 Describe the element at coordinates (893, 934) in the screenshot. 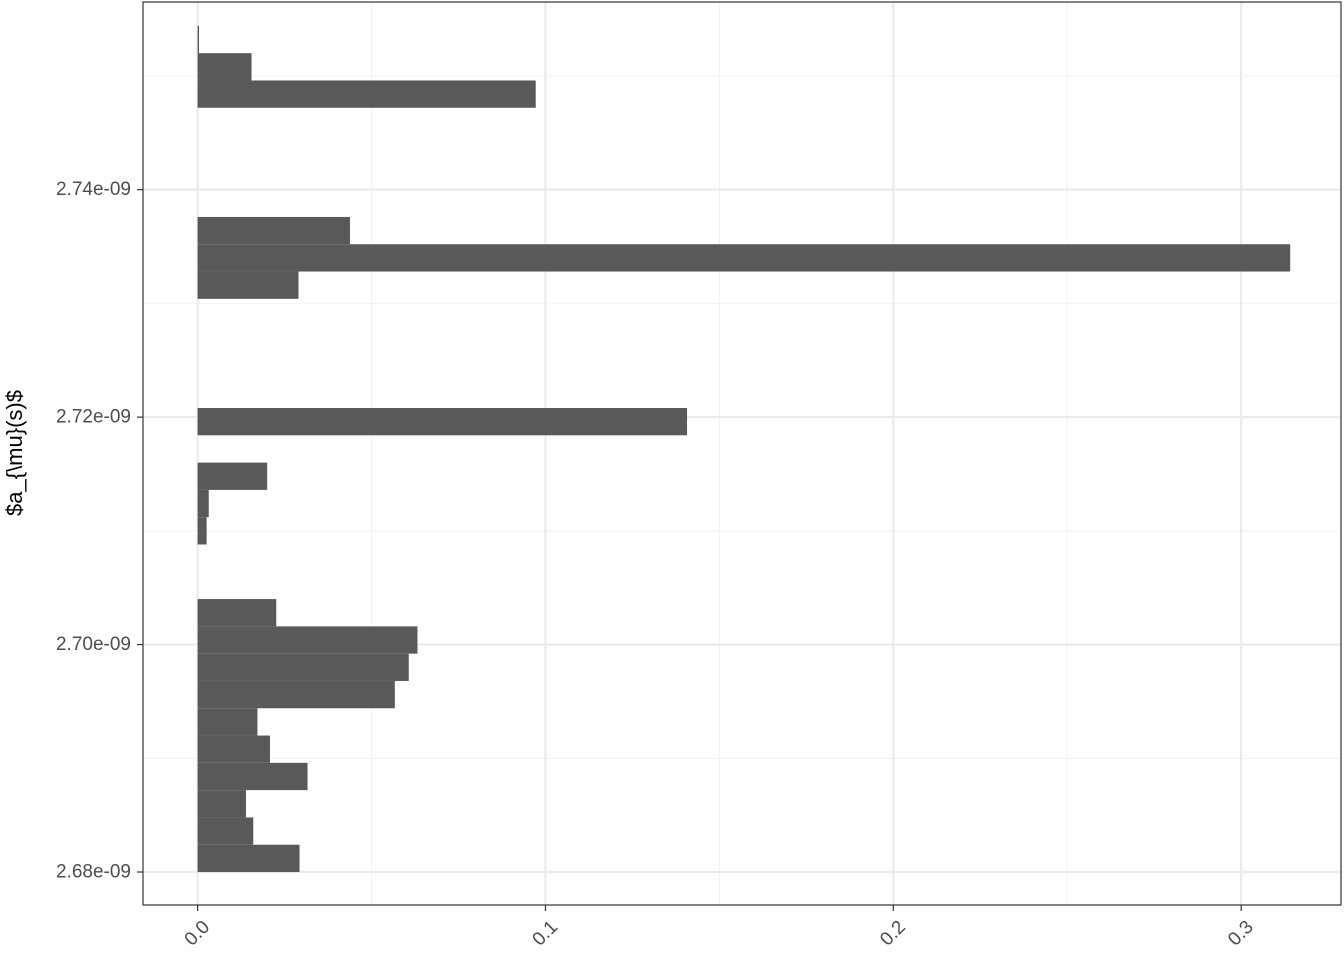

I see `x-tick-label: 0.2` at that location.